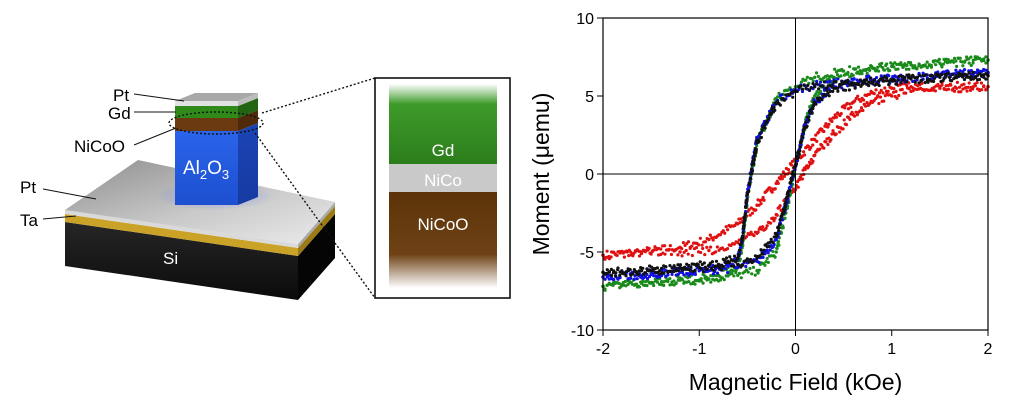 Image resolution: width=1024 pixels, height=402 pixels. I want to click on al2o3-o: O, so click(214, 168).